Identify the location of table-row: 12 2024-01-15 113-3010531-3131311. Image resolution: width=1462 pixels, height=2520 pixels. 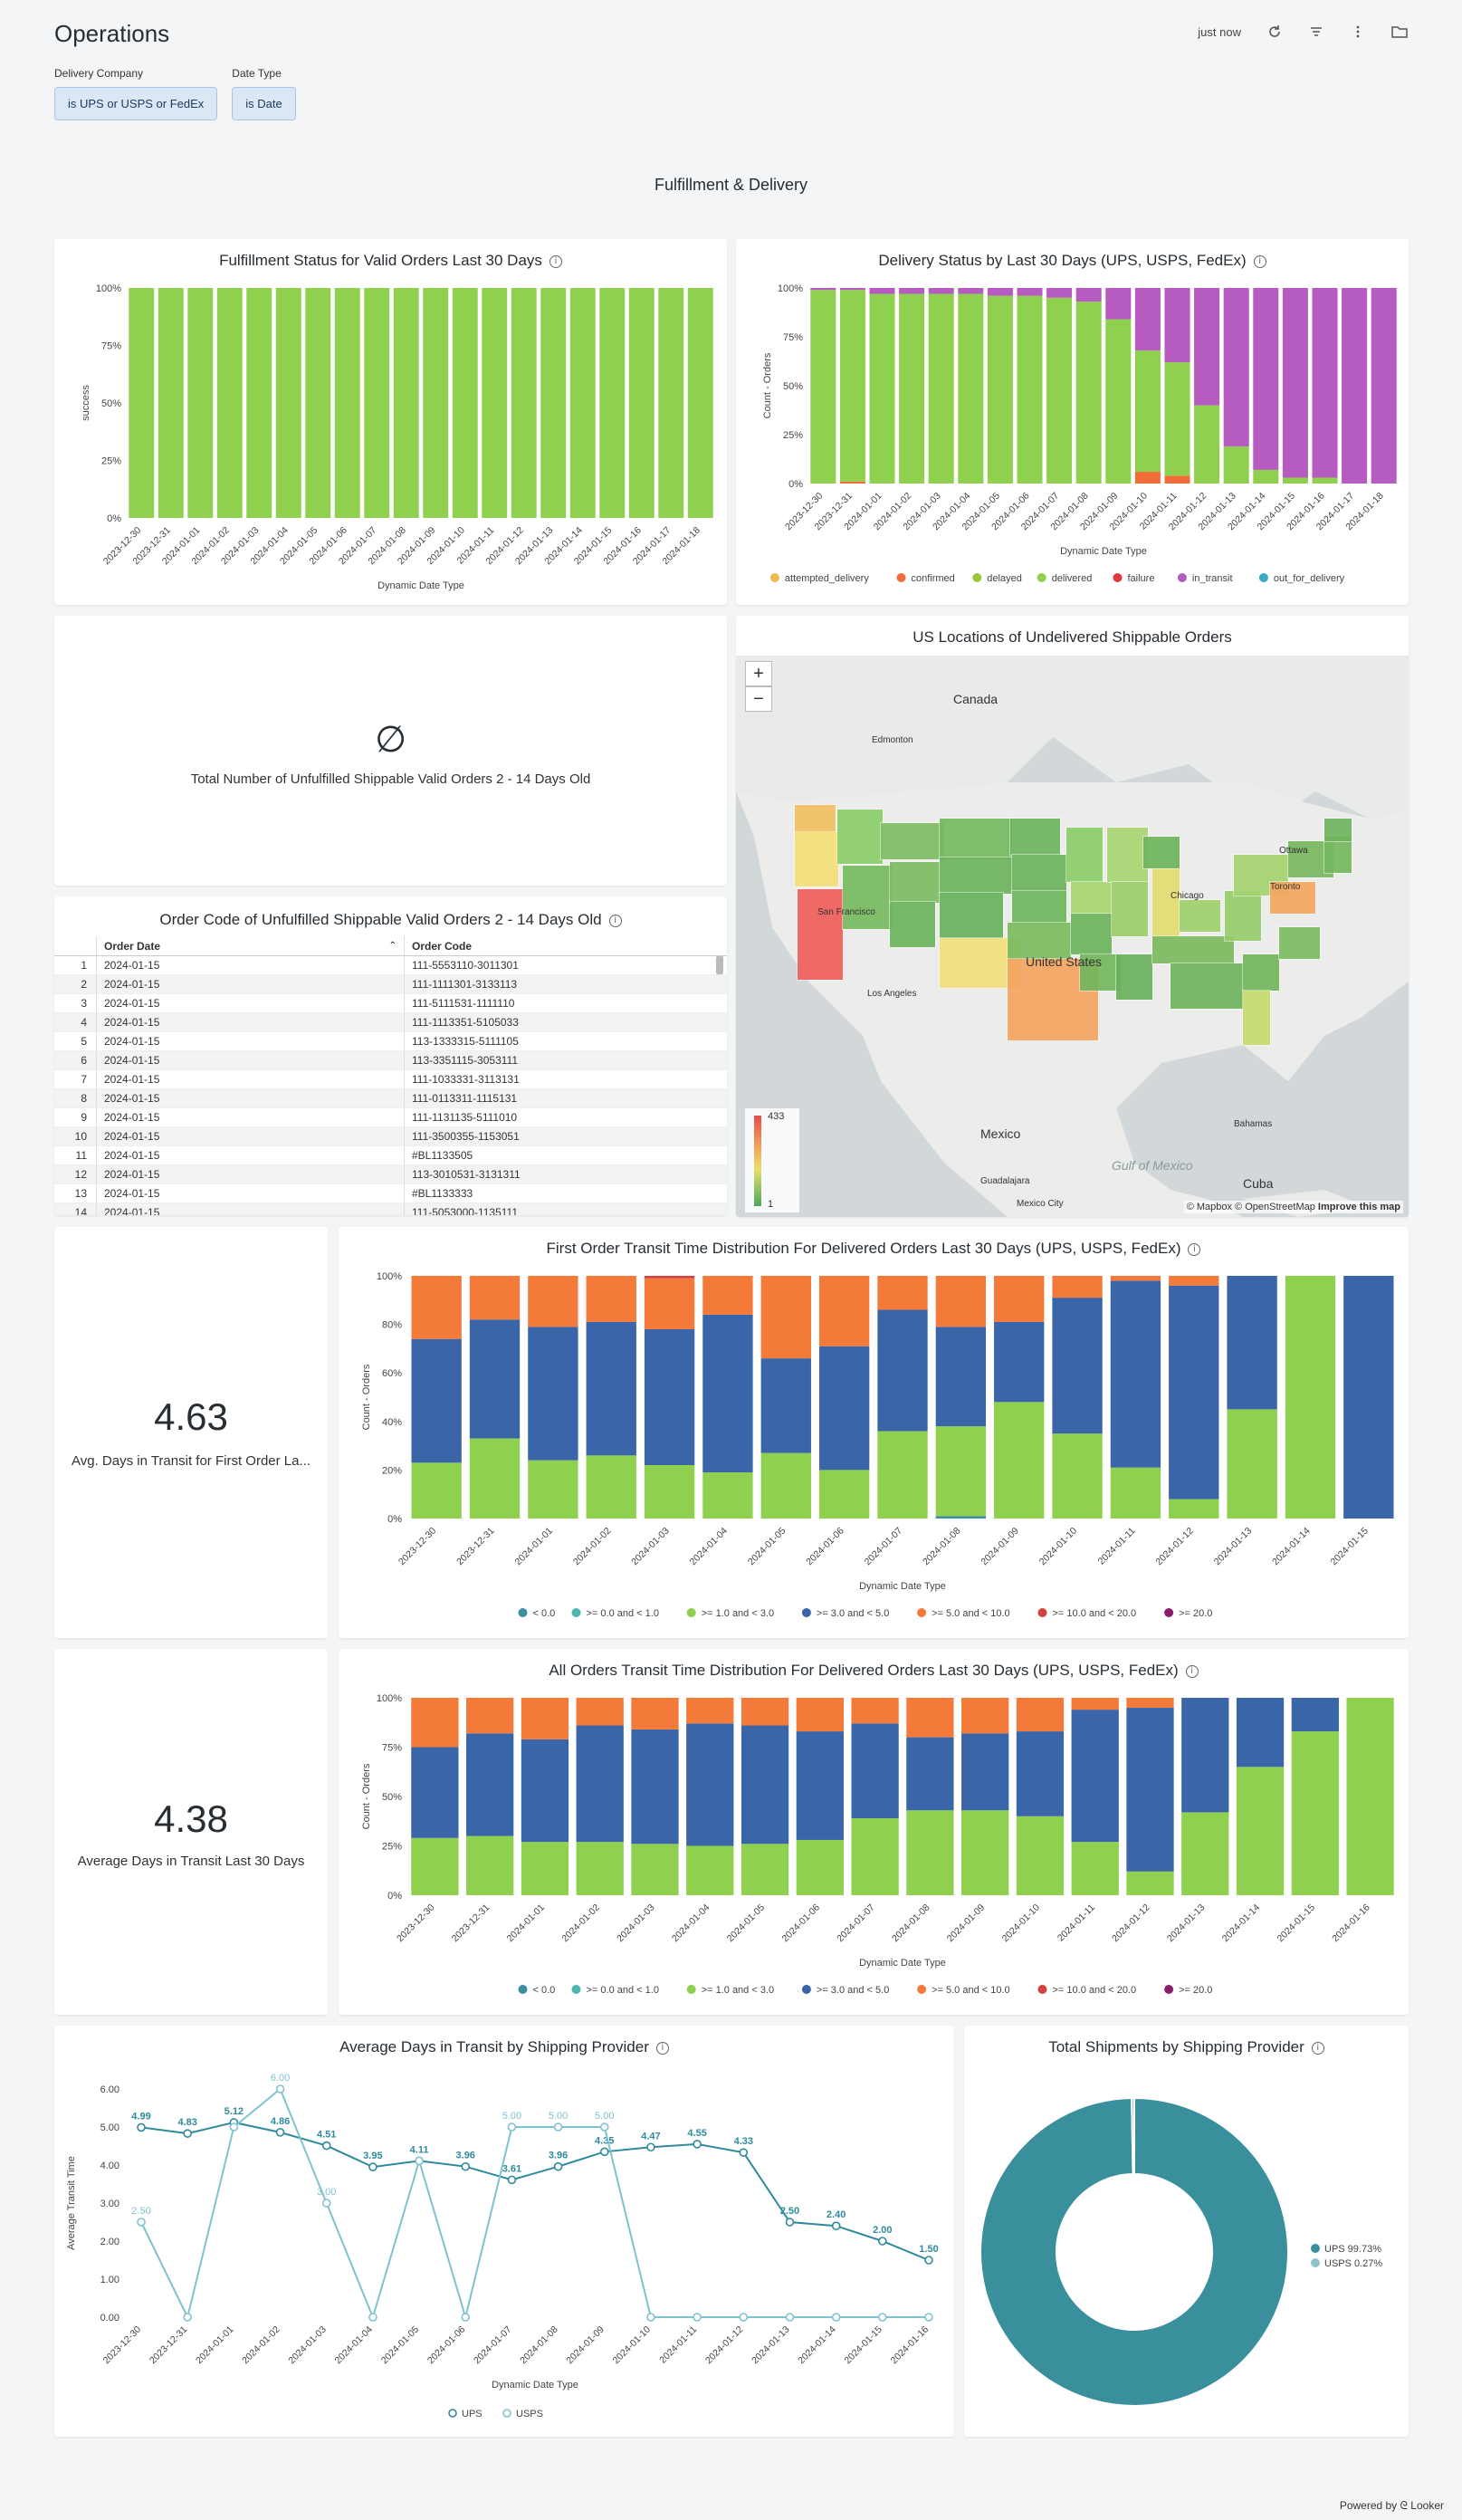
(390, 1174).